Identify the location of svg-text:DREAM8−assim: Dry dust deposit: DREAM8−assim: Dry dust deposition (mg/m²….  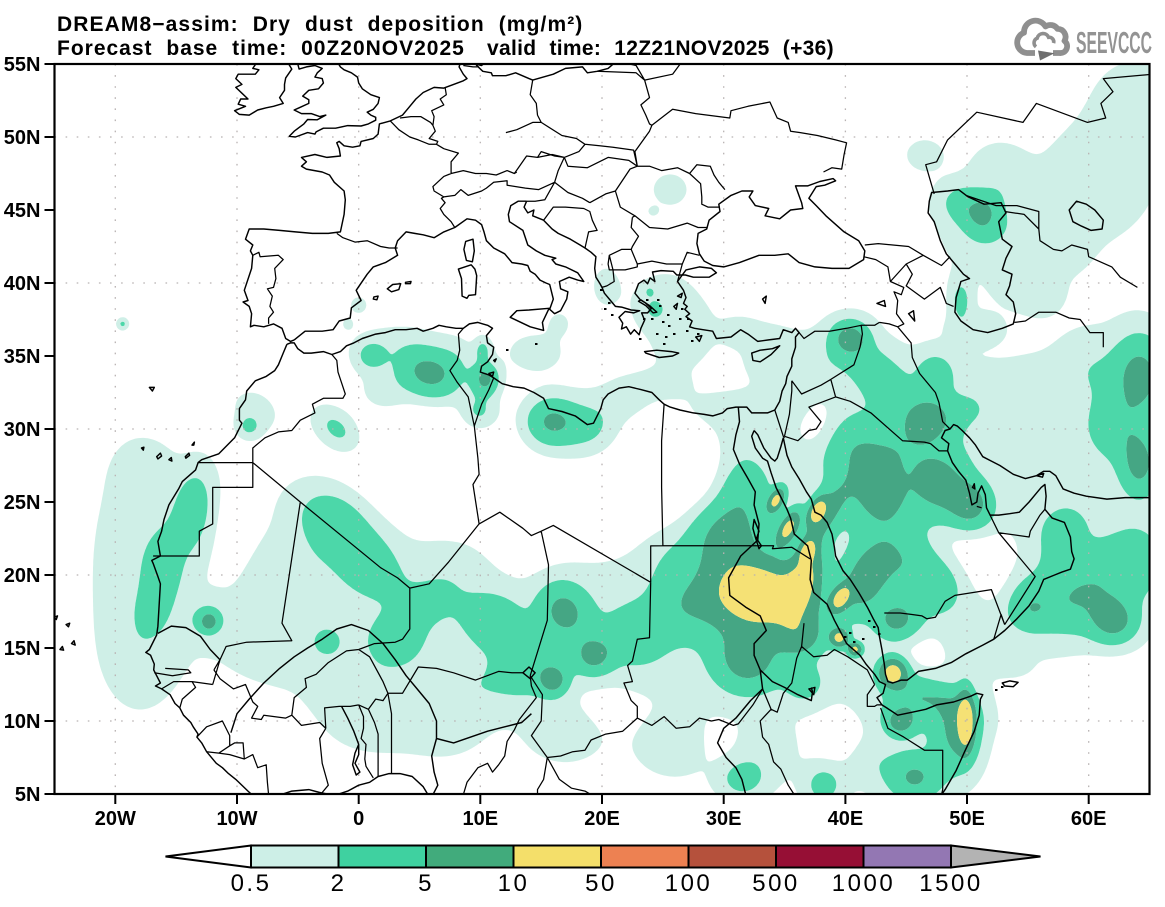
(320, 24).